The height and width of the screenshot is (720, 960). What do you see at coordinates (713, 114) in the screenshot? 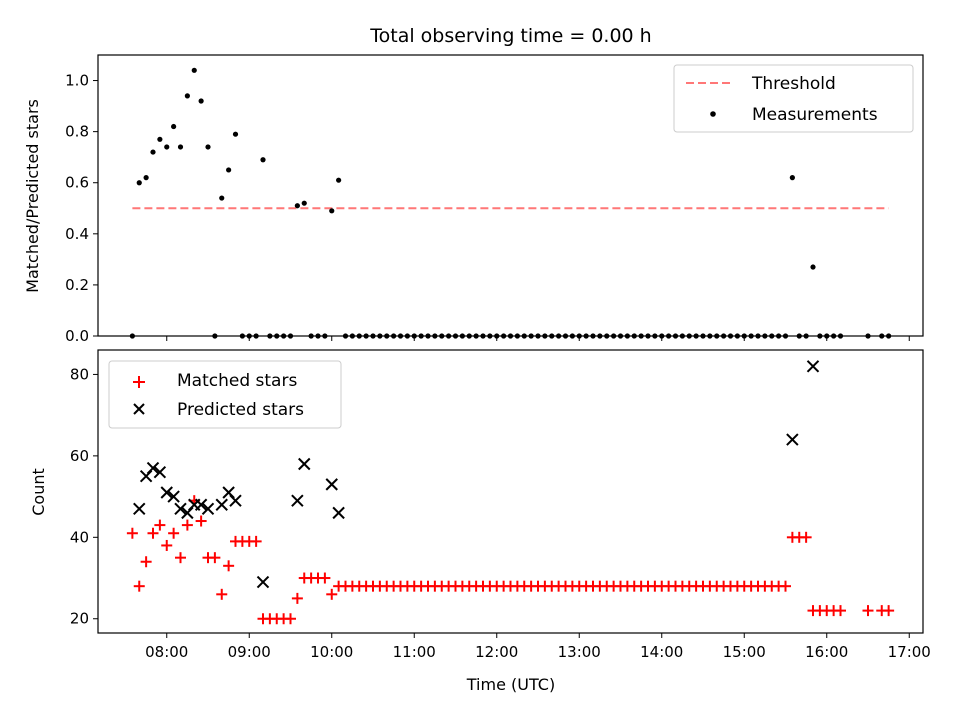
I see `legend-measurements-marker` at bounding box center [713, 114].